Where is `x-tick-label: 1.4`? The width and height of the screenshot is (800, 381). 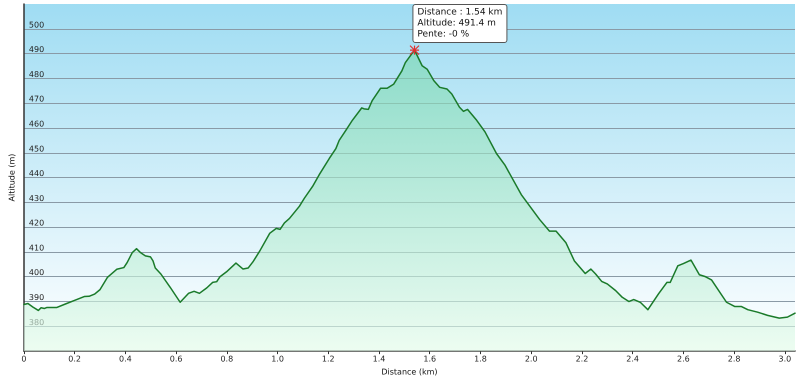 x-tick-label: 1.4 is located at coordinates (379, 359).